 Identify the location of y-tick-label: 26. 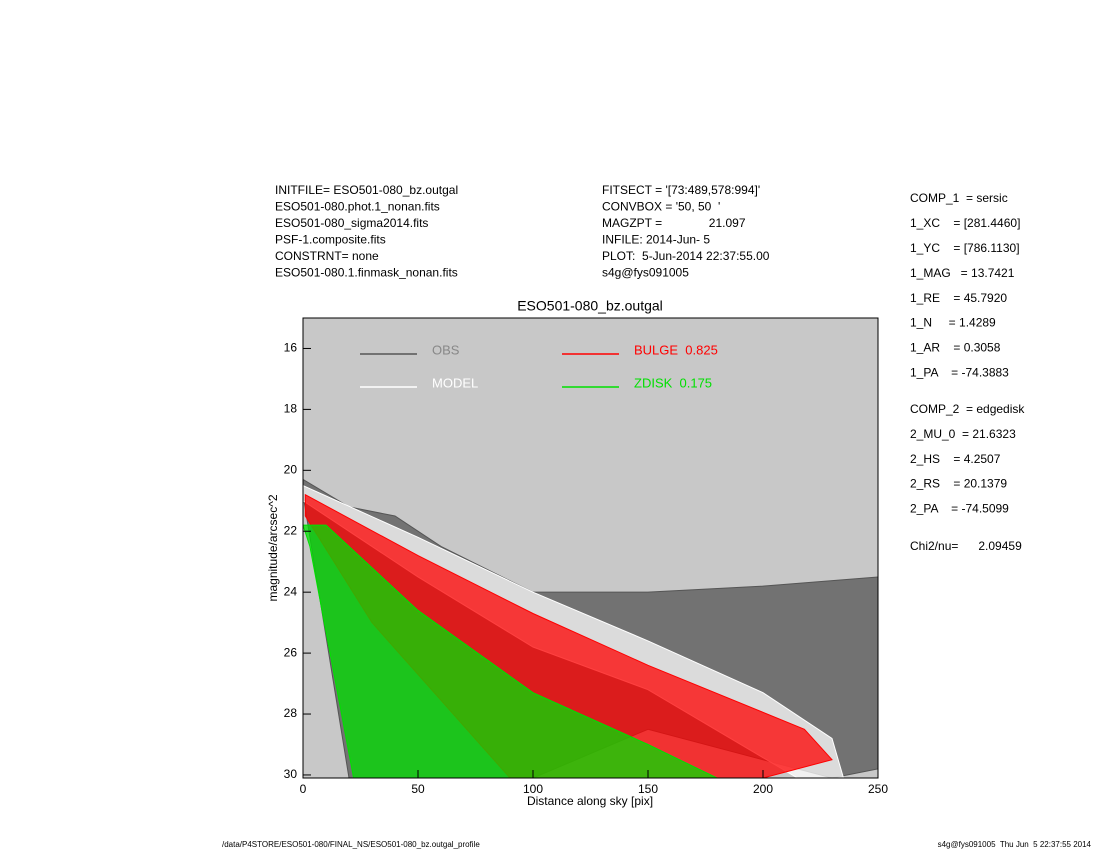
(291, 652).